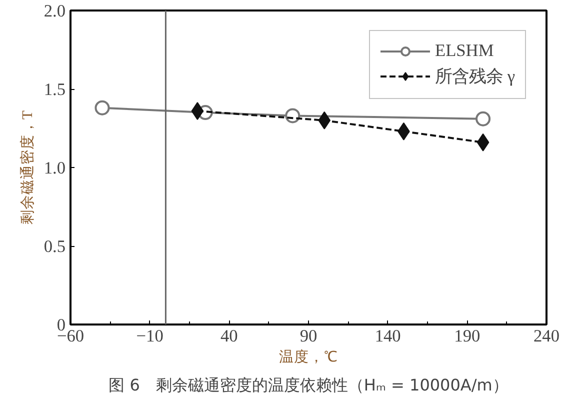 This screenshot has width=571, height=399. I want to click on legend-label: ELSHM, so click(464, 51).